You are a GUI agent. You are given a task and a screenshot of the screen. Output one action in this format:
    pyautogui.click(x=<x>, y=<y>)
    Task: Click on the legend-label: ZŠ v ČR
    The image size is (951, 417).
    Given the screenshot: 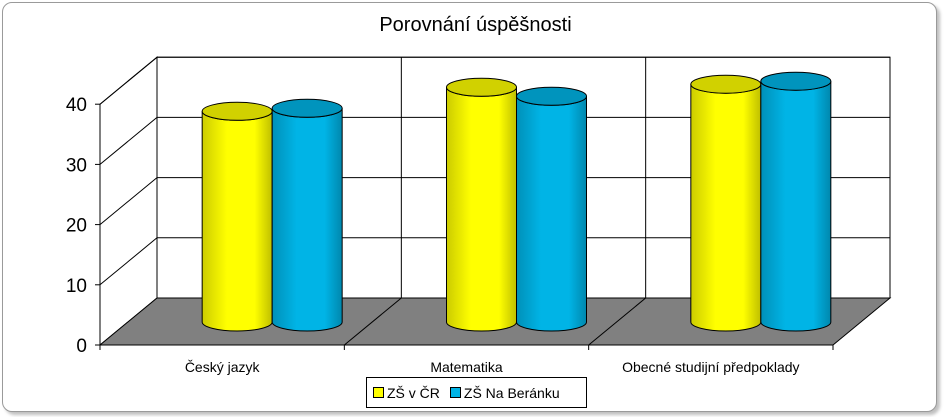 What is the action you would take?
    pyautogui.click(x=413, y=392)
    